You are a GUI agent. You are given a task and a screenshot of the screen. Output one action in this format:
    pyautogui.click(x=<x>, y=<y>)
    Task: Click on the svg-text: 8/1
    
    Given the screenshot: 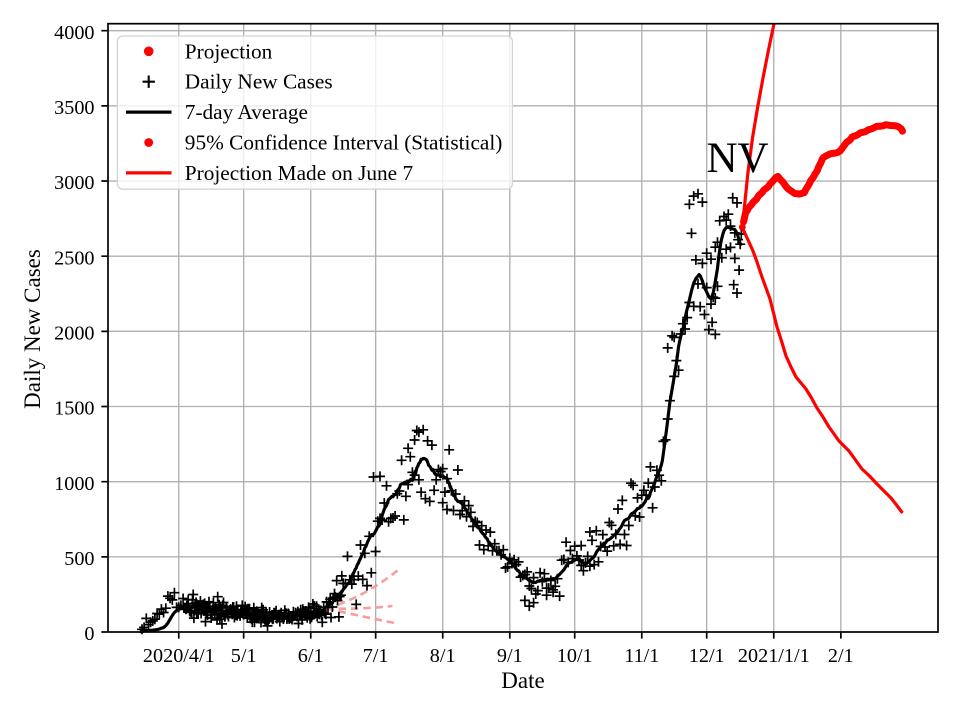 What is the action you would take?
    pyautogui.click(x=443, y=656)
    